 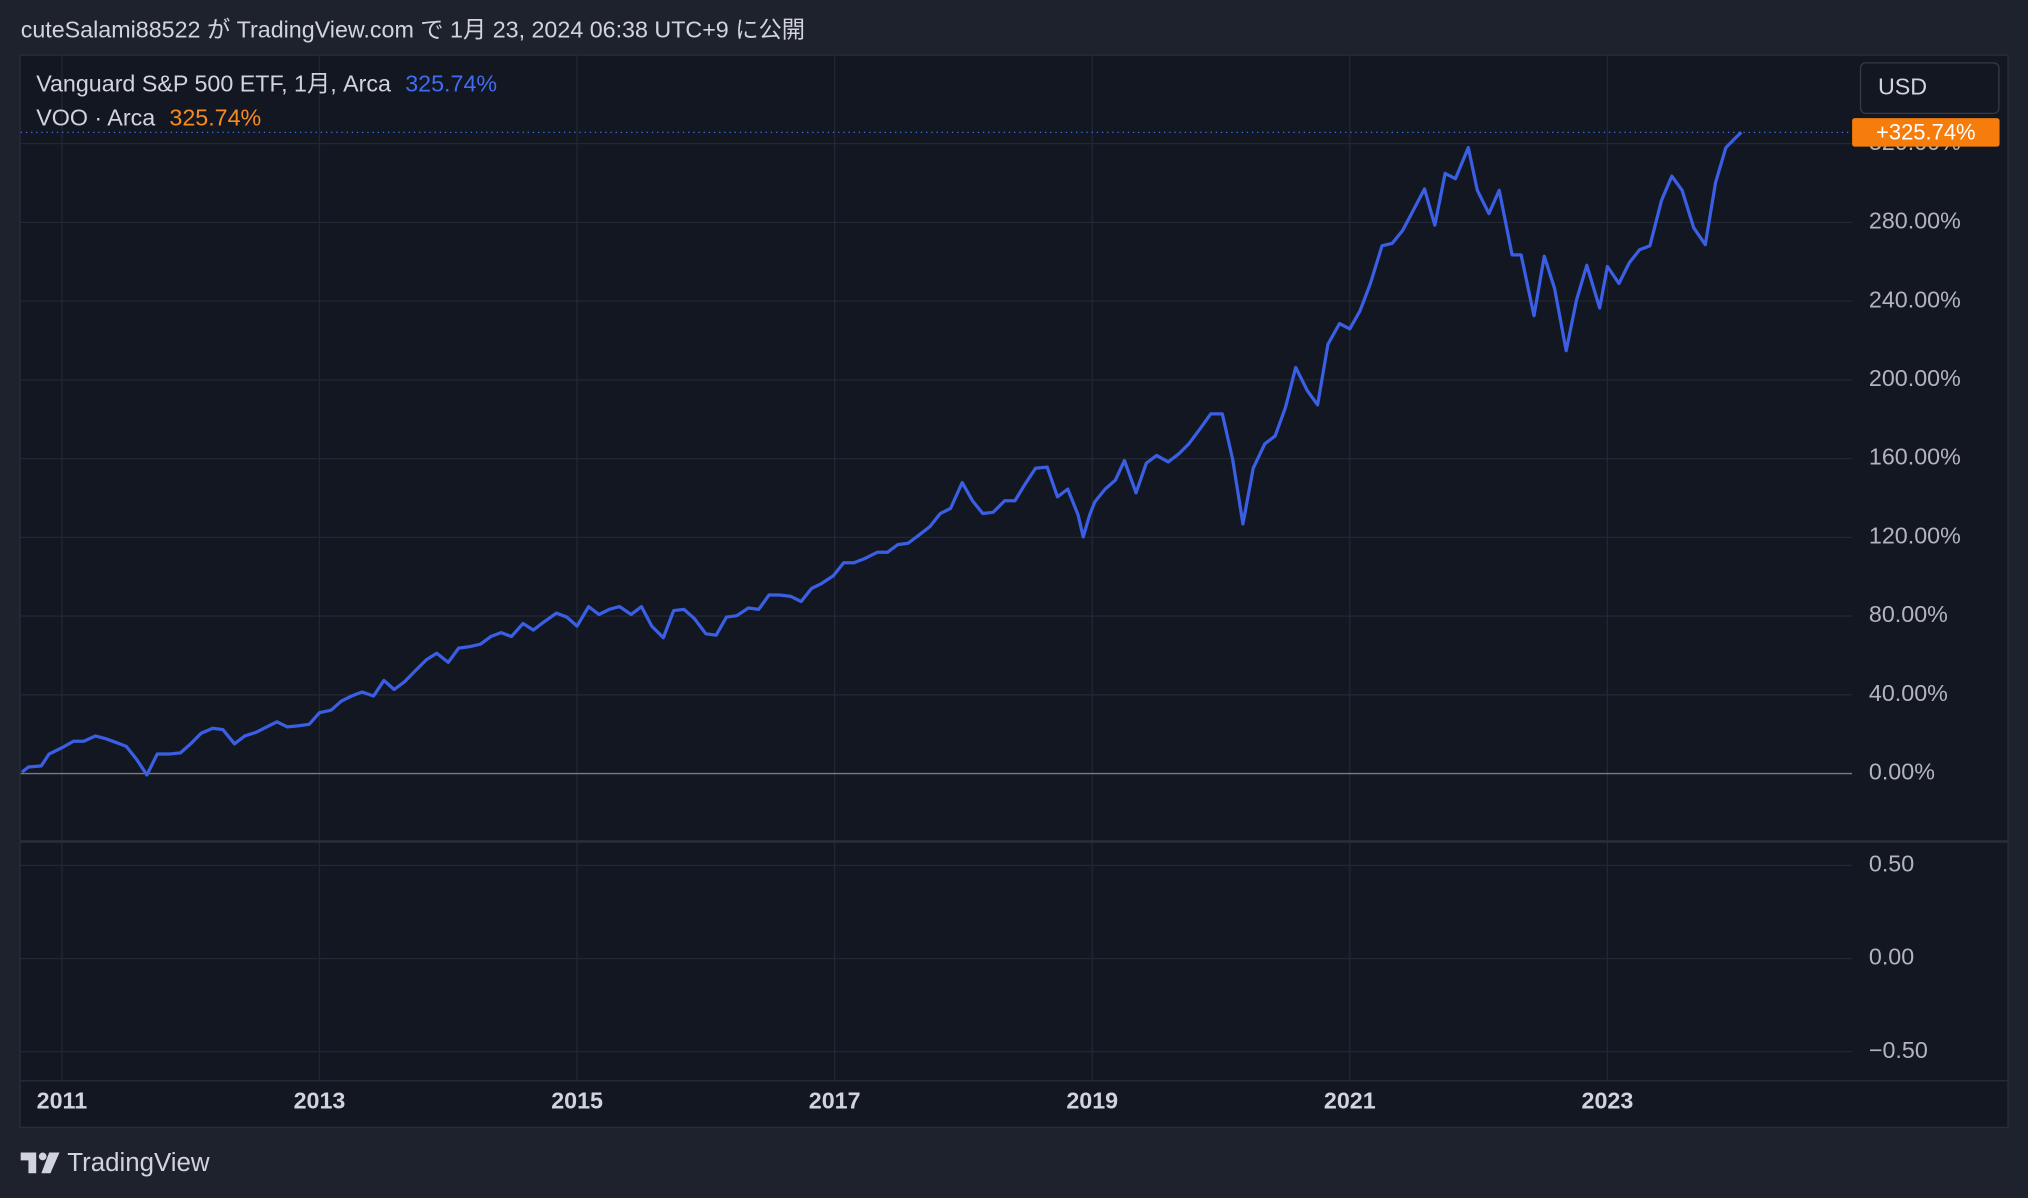 I want to click on x-tick-label: 2021, so click(x=1350, y=1100).